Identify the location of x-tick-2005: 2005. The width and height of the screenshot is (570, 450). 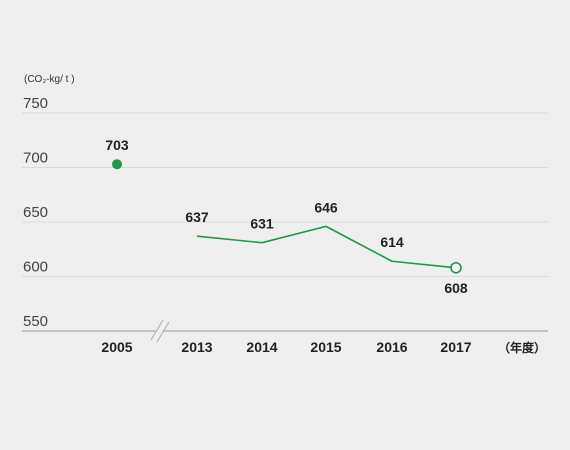
(116, 347).